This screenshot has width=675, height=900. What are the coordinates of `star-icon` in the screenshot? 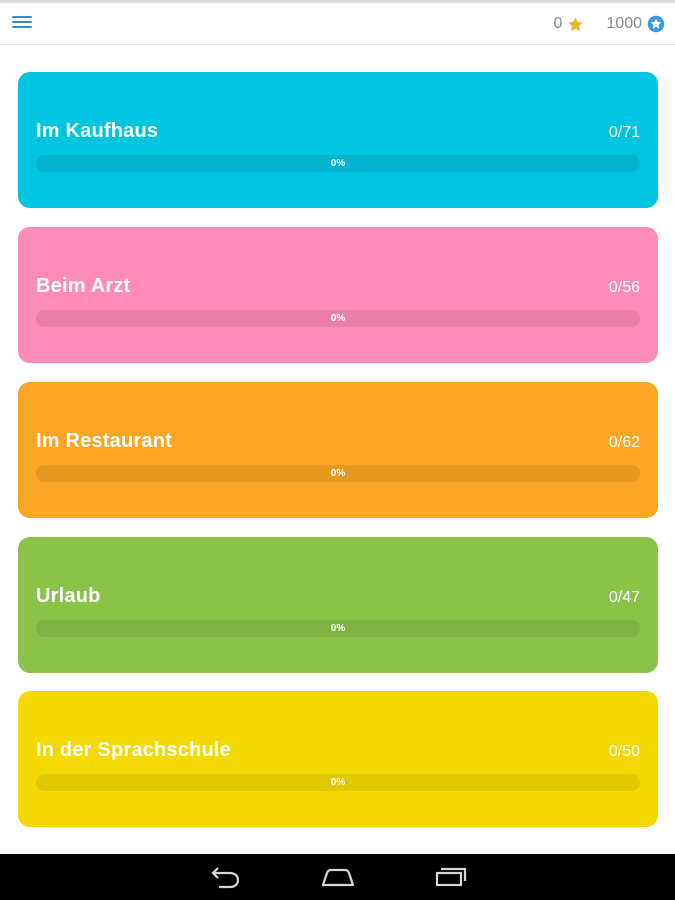 It's located at (576, 23).